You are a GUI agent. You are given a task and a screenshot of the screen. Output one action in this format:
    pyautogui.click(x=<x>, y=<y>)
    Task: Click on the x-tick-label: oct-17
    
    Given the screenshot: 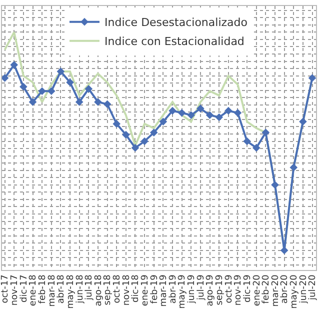 What is the action you would take?
    pyautogui.click(x=5, y=289)
    